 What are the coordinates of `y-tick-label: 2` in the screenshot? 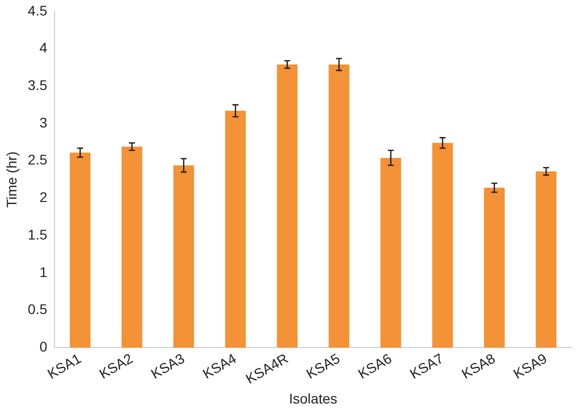 It's located at (43, 197).